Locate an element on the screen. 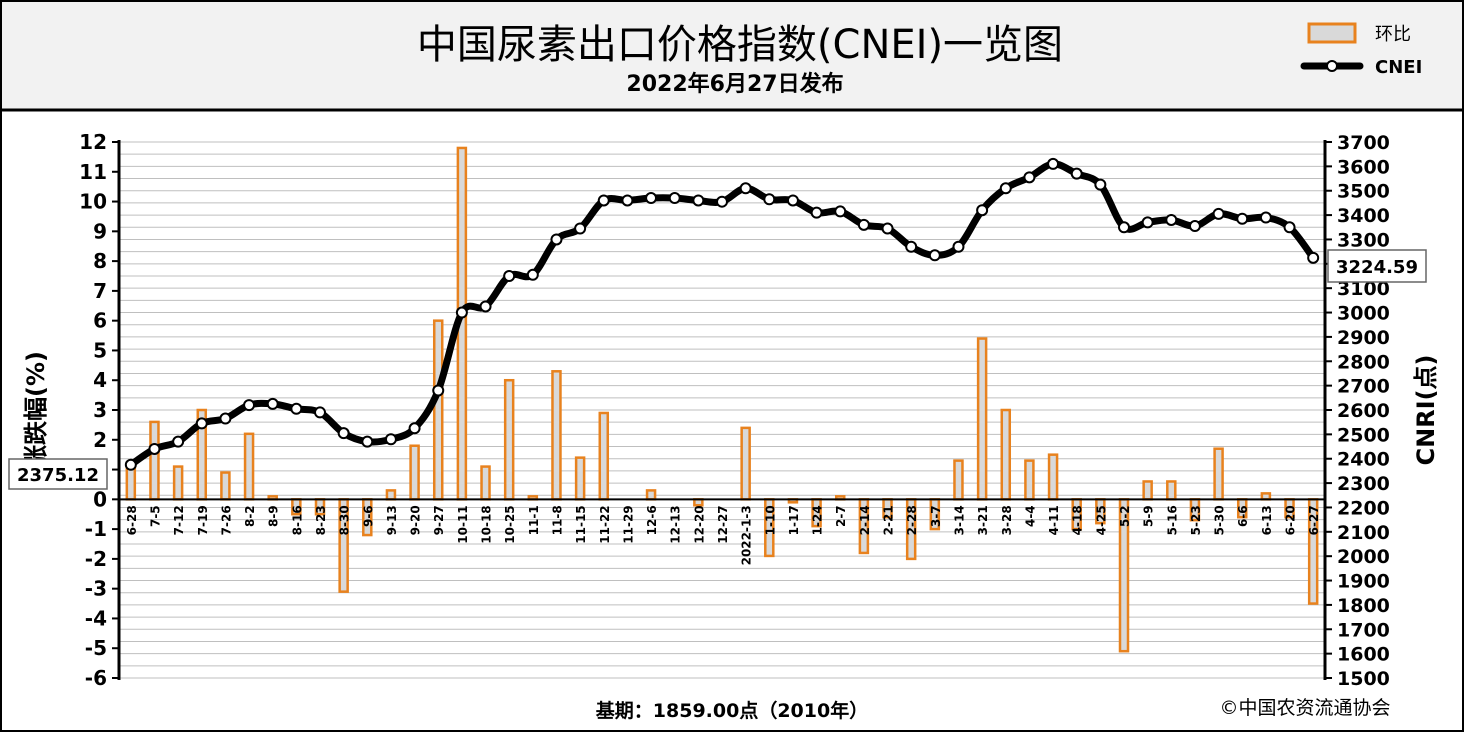  y-right-tick-label: 2100 is located at coordinates (1363, 533).